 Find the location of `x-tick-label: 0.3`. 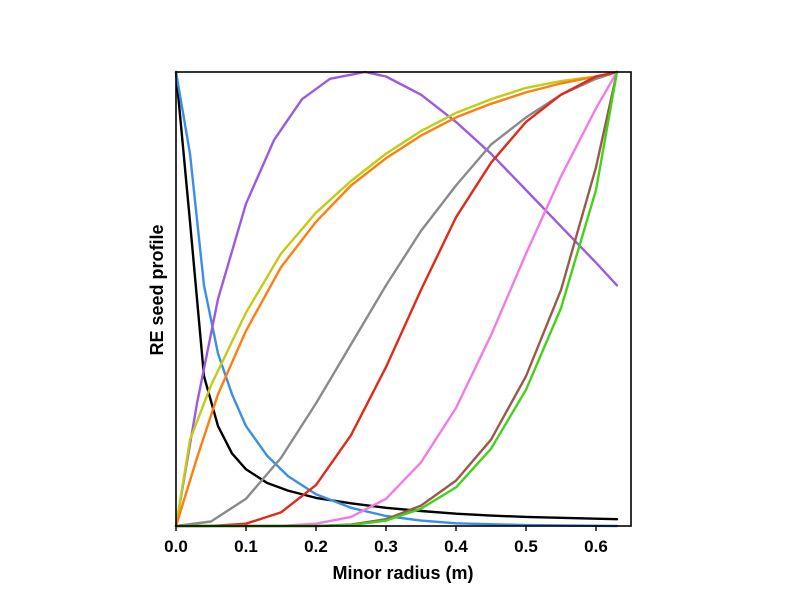

x-tick-label: 0.3 is located at coordinates (386, 546).